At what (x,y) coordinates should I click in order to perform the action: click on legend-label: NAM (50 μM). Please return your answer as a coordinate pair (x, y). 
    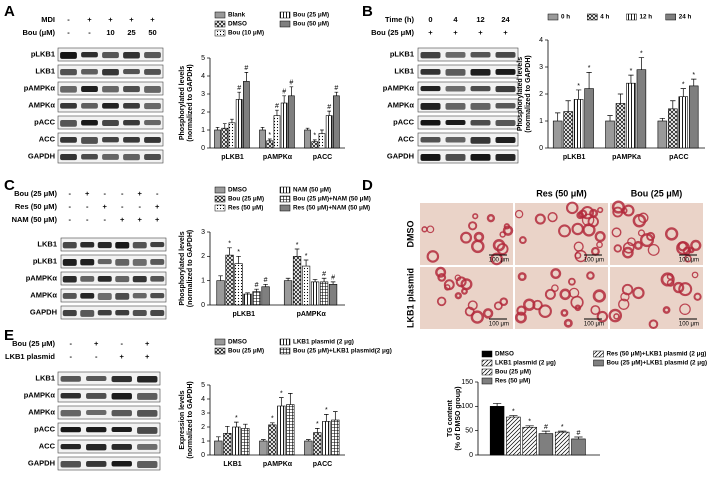
    Looking at the image, I should click on (312, 190).